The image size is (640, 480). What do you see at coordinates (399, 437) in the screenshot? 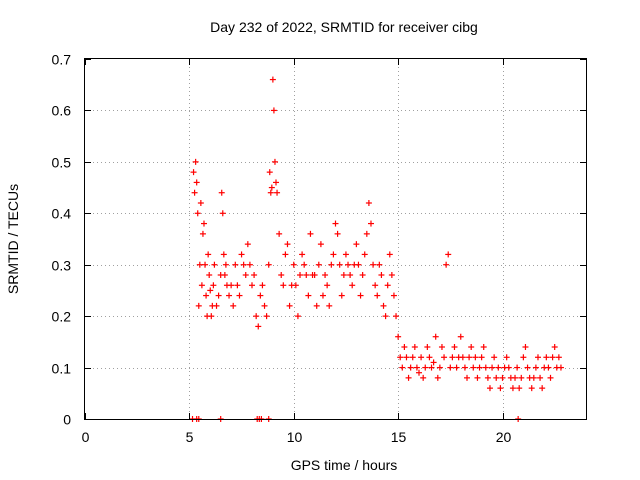
I see `x-tick-label: 15` at bounding box center [399, 437].